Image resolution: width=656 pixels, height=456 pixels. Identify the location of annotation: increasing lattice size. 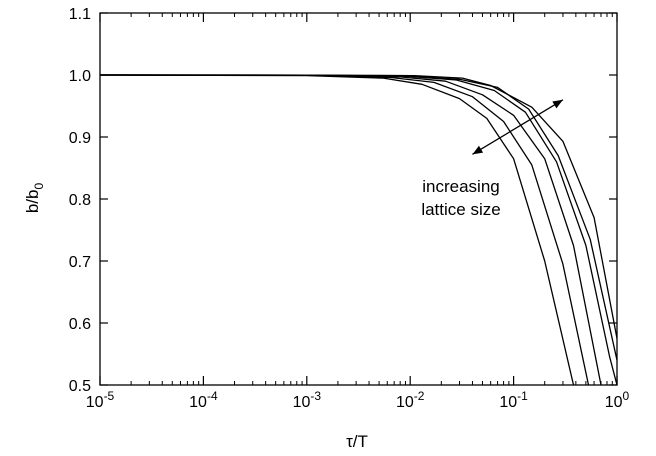
(492, 159).